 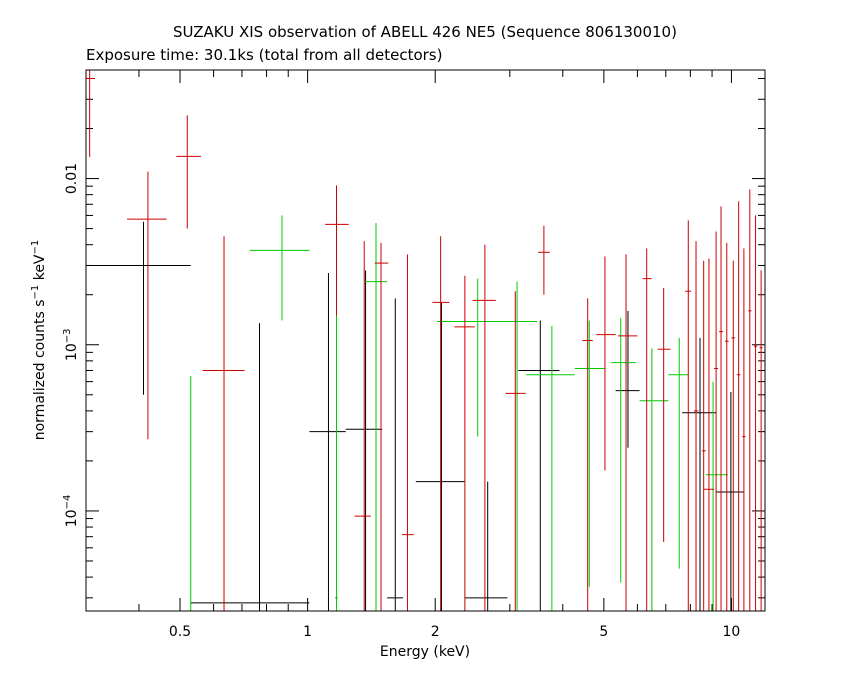 What do you see at coordinates (35, 247) in the screenshot?
I see `y-axis-label-exp2: −1` at bounding box center [35, 247].